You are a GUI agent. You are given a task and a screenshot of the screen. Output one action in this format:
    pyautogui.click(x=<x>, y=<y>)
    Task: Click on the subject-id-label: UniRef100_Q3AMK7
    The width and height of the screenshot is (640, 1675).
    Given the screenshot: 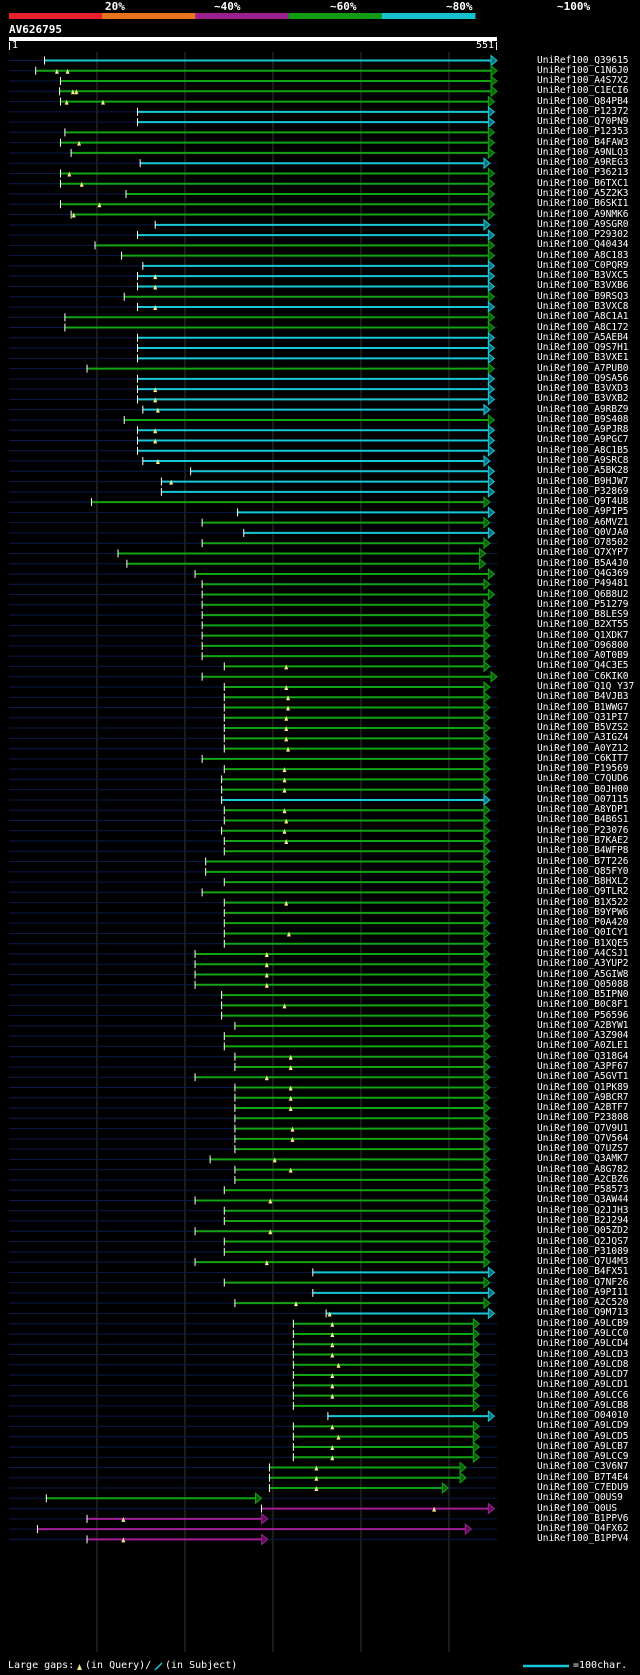 What is the action you would take?
    pyautogui.click(x=583, y=1159)
    